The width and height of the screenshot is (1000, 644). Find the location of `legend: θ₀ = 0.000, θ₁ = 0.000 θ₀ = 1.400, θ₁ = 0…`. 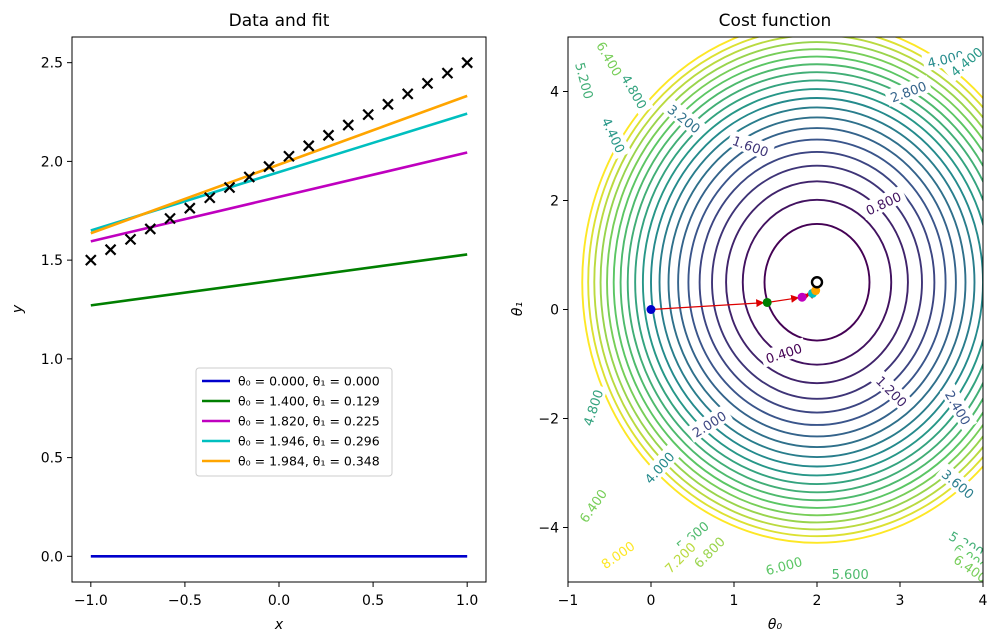

legend: θ₀ = 0.000, θ₁ = 0.000 θ₀ = 1.400, θ₁ = 0… is located at coordinates (294, 422).